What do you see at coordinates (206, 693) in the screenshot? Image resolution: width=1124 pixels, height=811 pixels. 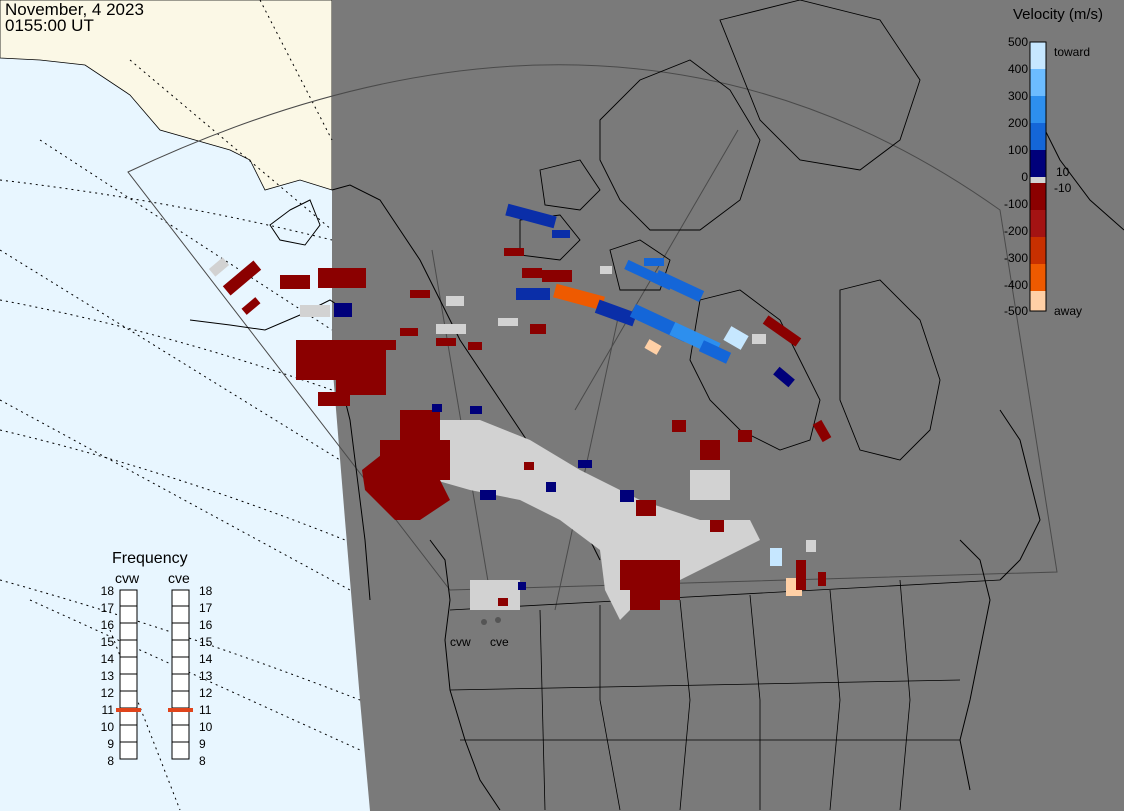 I see `frequency-scale-right: 12` at bounding box center [206, 693].